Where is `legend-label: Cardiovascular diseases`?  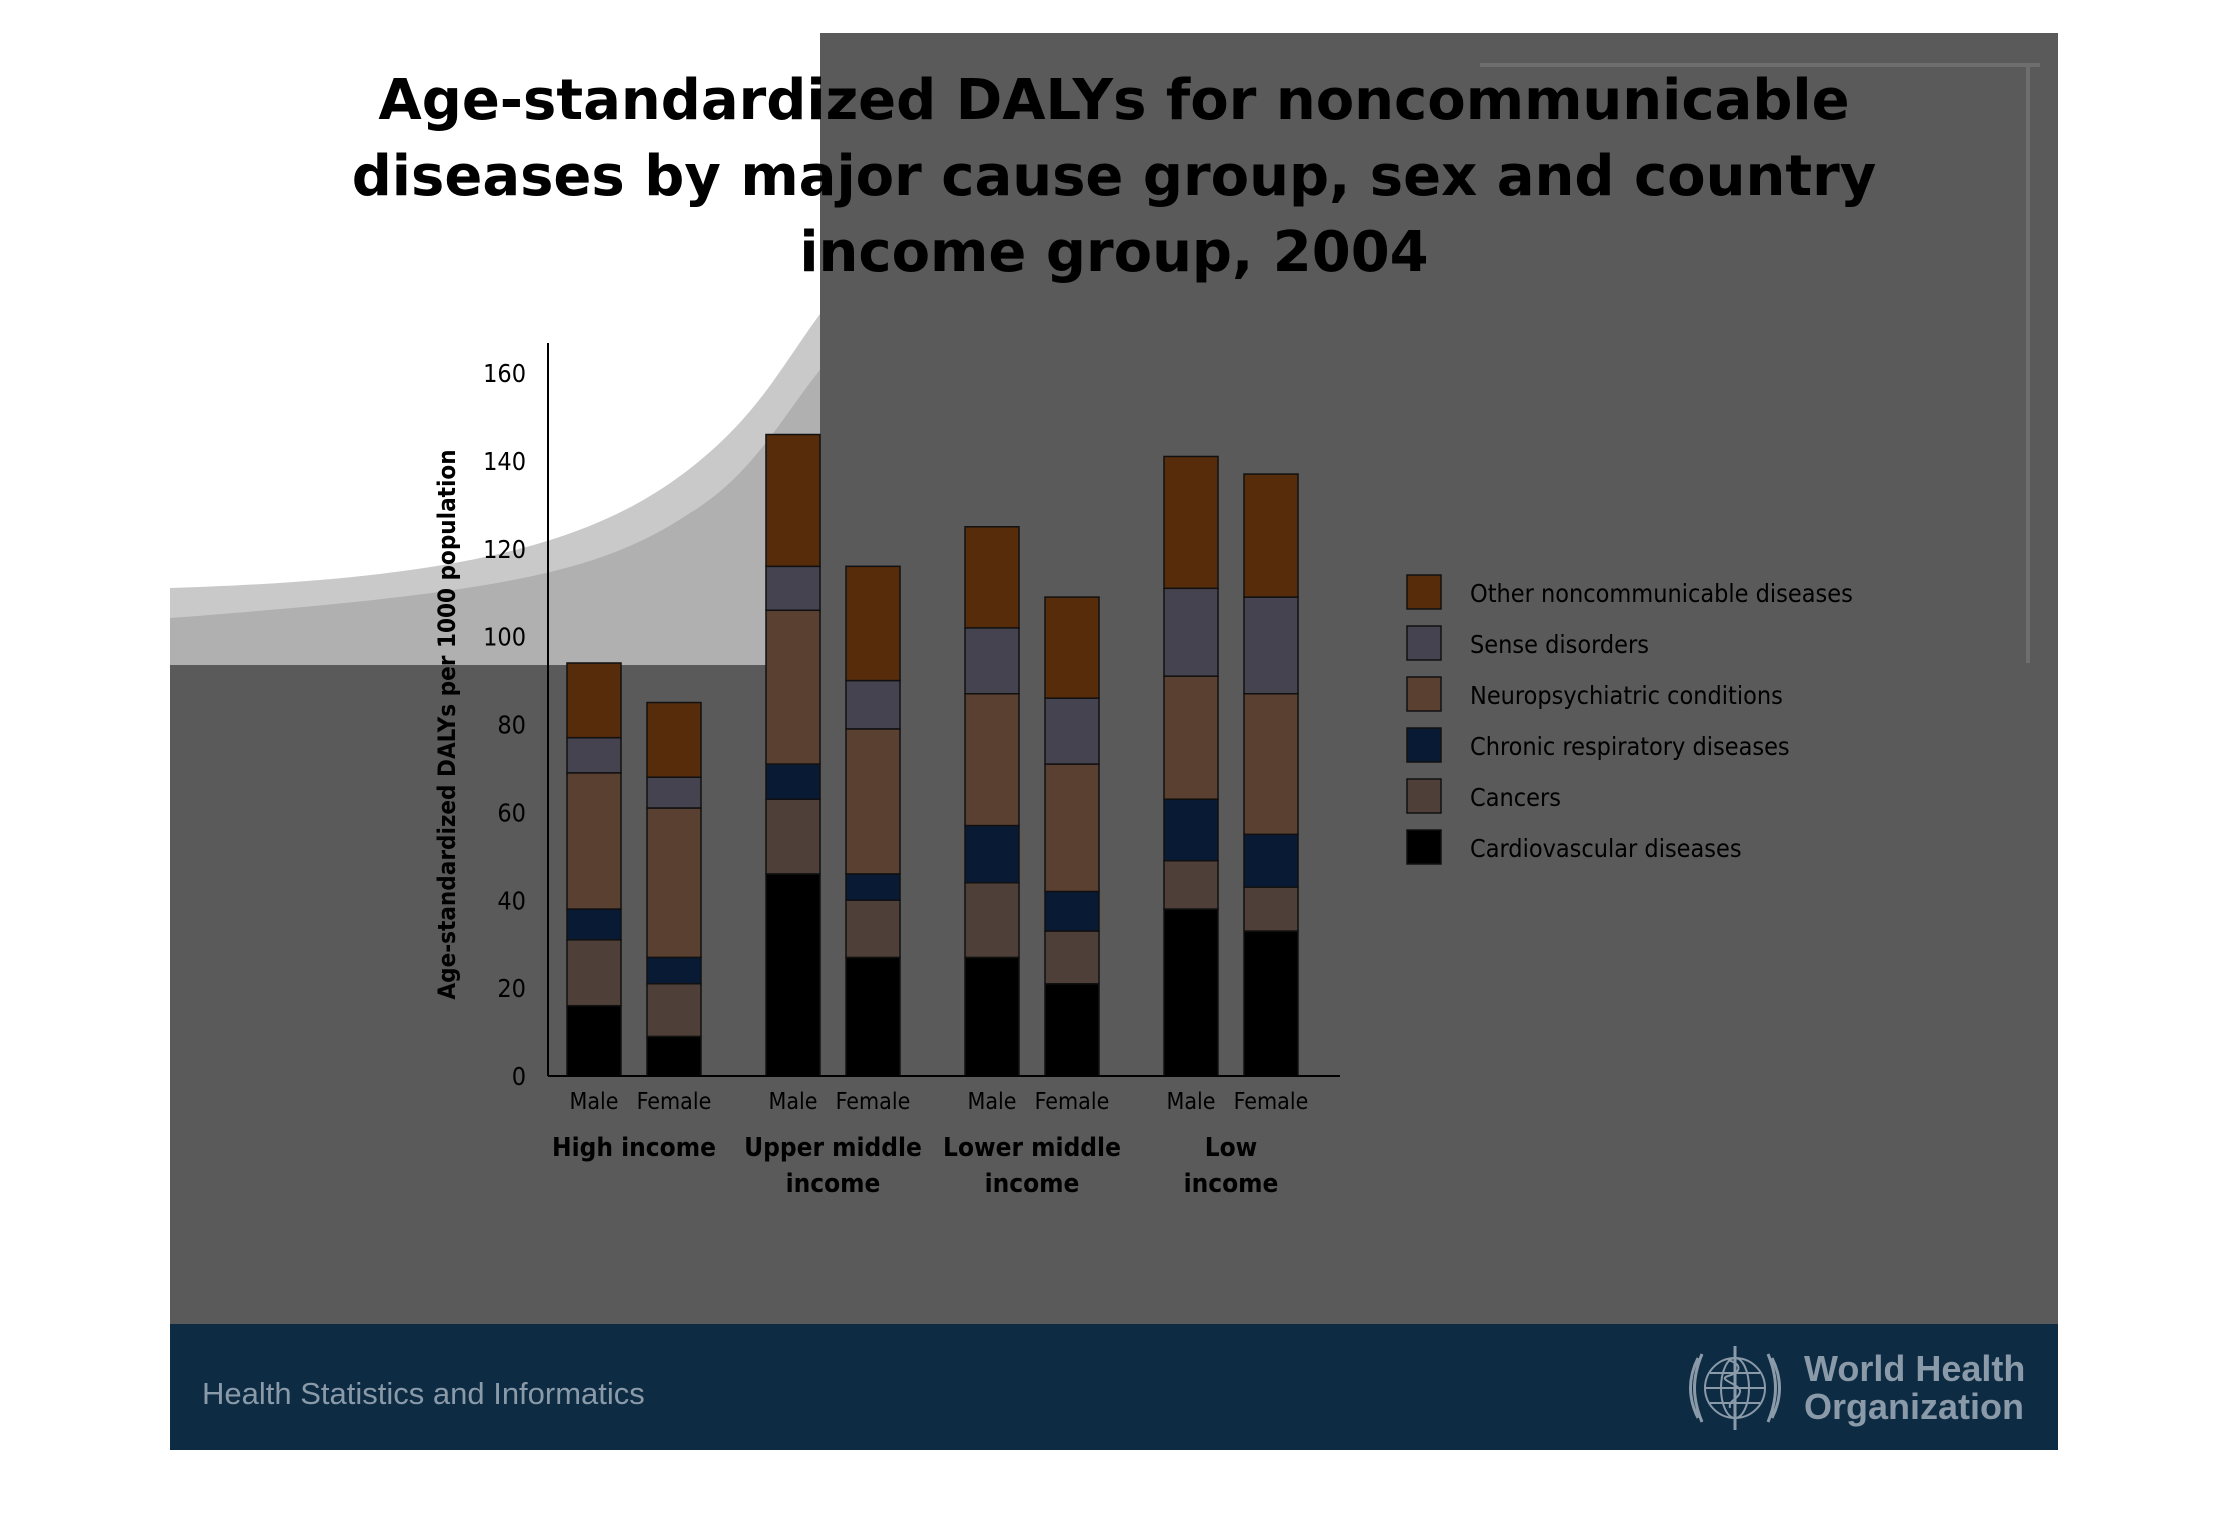
legend-label: Cardiovascular diseases is located at coordinates (1606, 848).